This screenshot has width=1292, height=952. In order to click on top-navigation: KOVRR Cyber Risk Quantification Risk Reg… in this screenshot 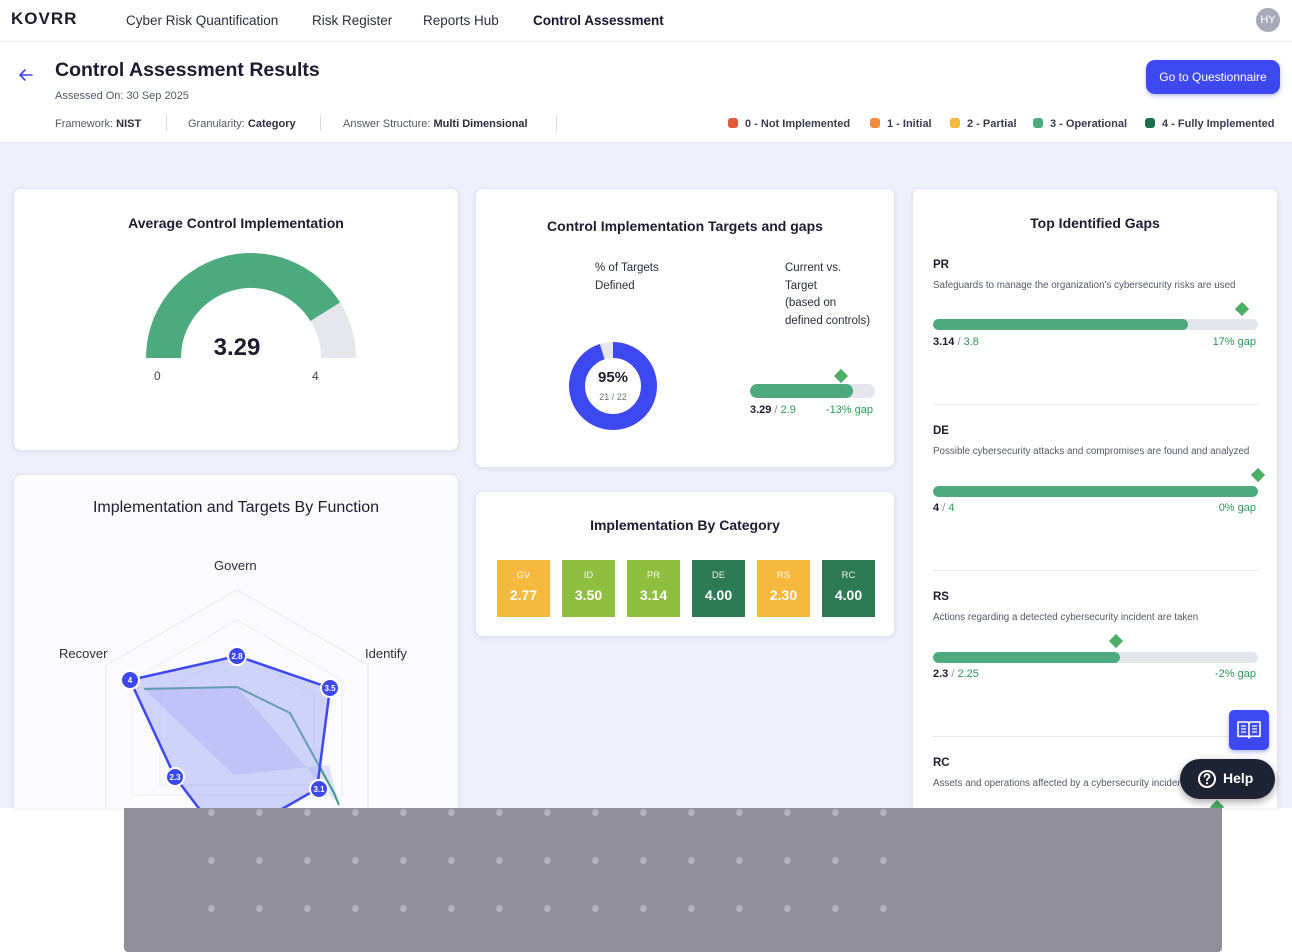, I will do `click(646, 21)`.